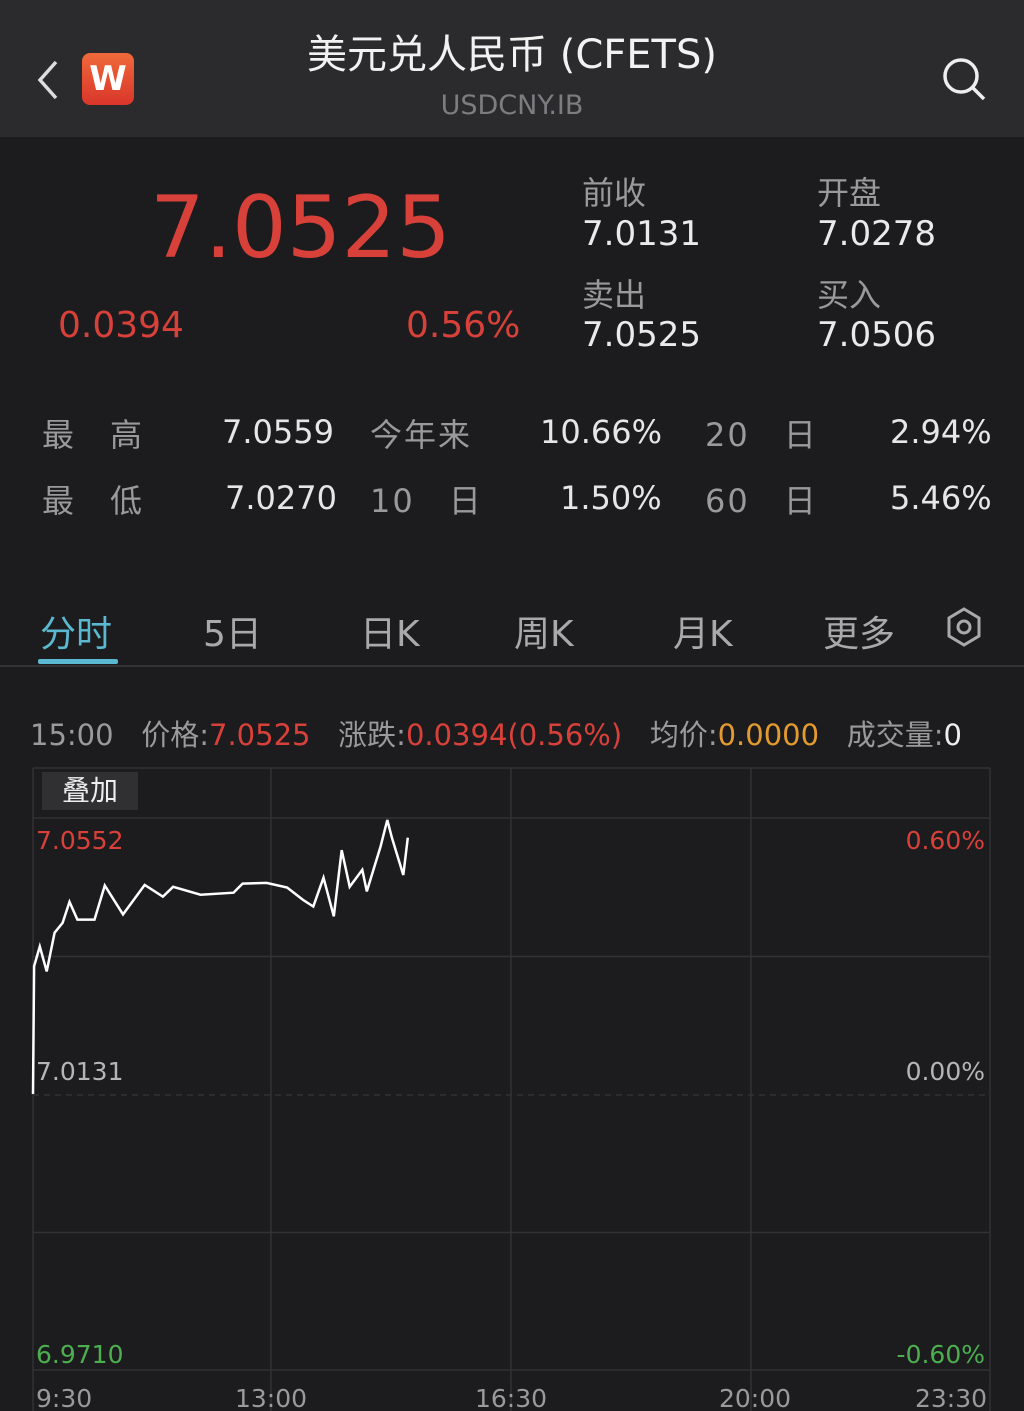  Describe the element at coordinates (79, 840) in the screenshot. I see `y-label-top: 7.0552` at that location.